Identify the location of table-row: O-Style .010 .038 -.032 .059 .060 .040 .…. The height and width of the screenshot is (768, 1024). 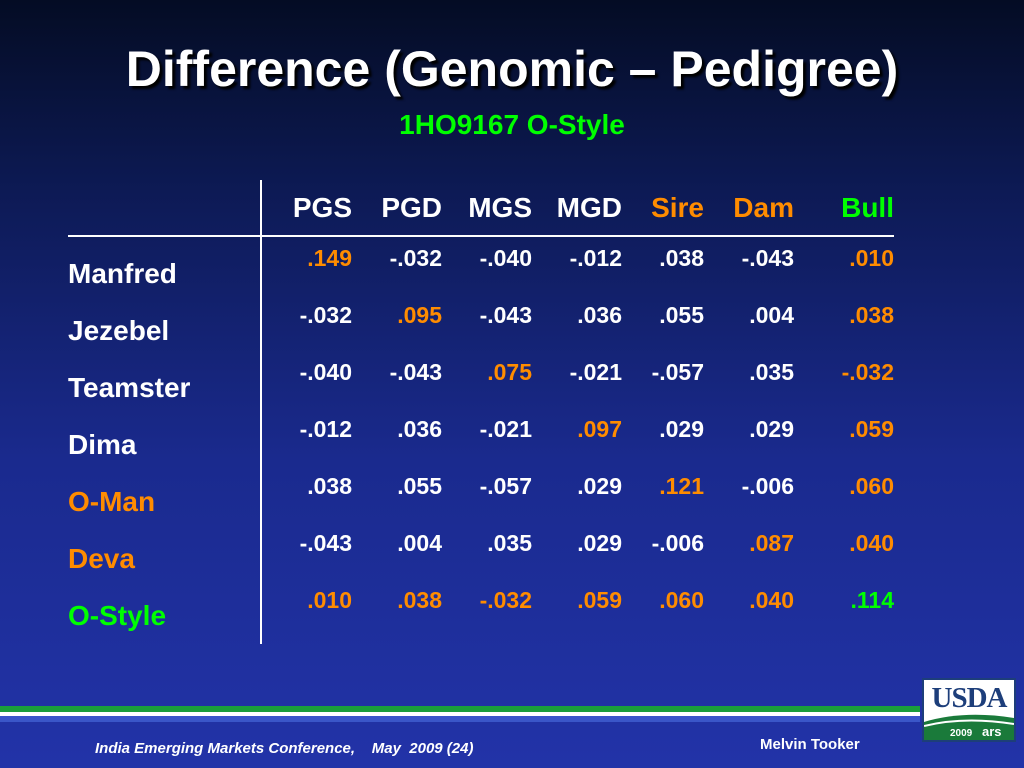
(481, 615).